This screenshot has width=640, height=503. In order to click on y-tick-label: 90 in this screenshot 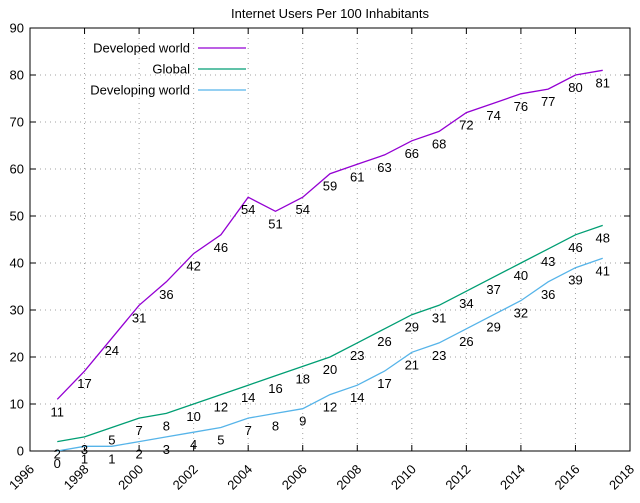, I will do `click(17, 28)`.